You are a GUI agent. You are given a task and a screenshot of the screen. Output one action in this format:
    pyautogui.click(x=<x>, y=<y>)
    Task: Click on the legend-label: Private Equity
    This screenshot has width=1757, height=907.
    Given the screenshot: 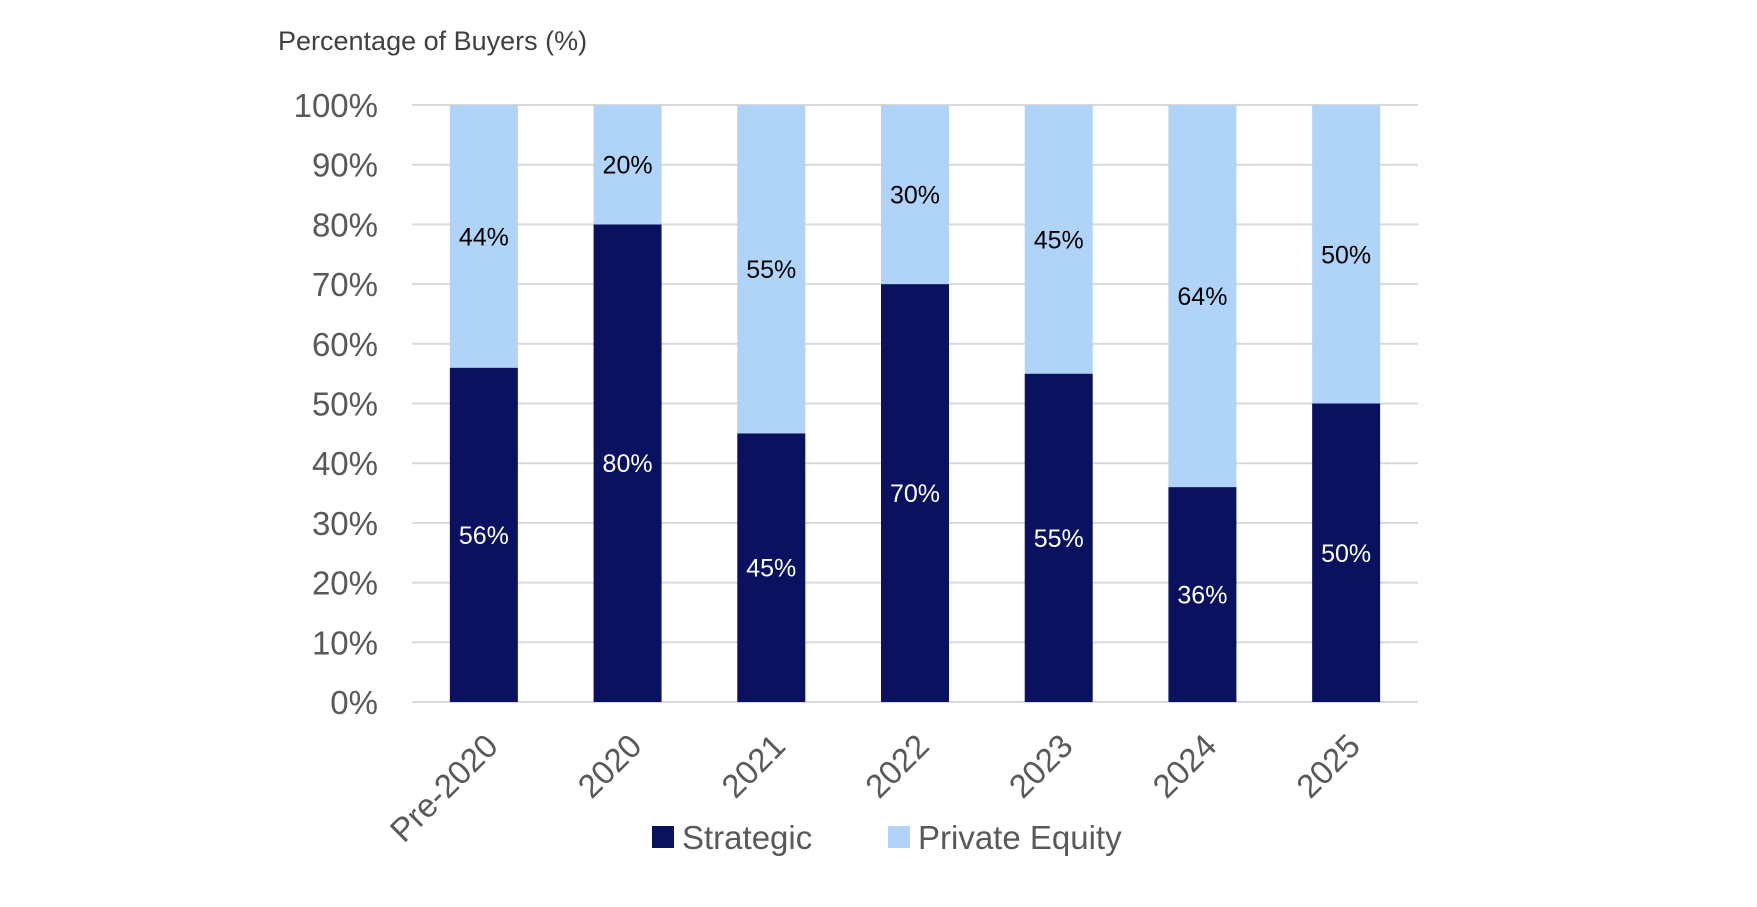 What is the action you would take?
    pyautogui.click(x=1020, y=837)
    